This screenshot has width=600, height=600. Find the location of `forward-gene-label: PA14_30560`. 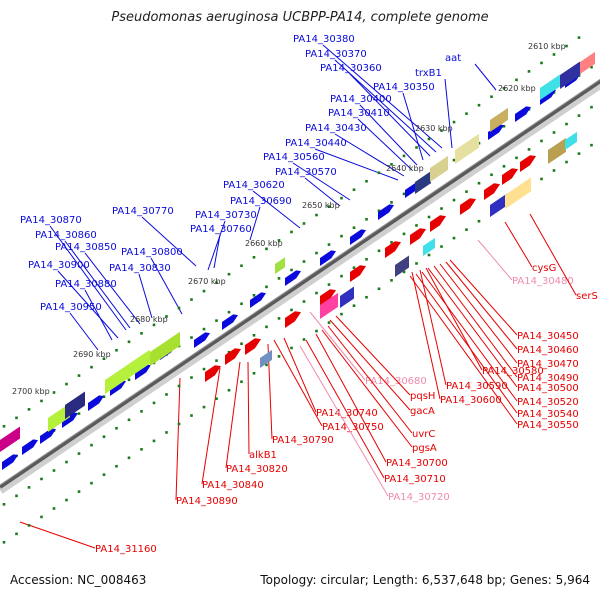

forward-gene-label: PA14_30560 is located at coordinates (294, 157).